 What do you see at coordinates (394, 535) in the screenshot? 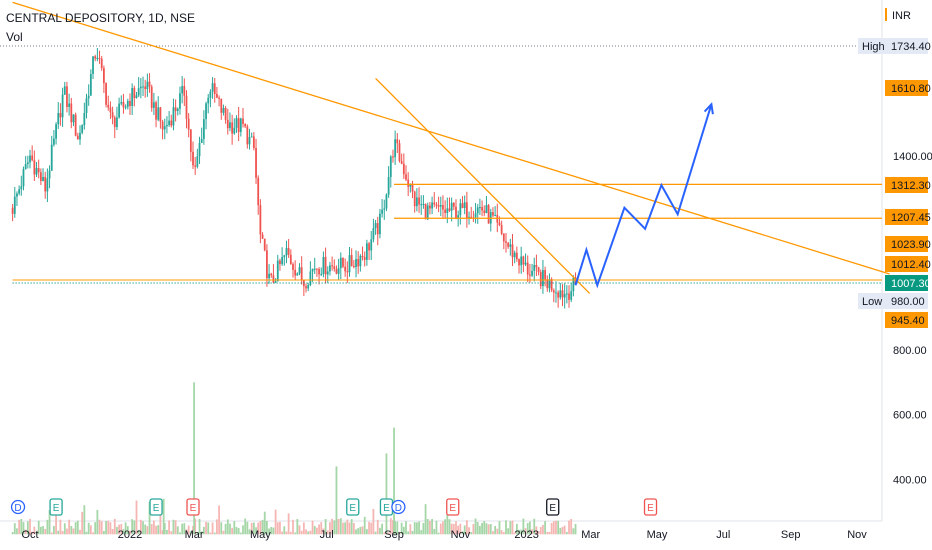
I see `time-tick-label: Sep` at bounding box center [394, 535].